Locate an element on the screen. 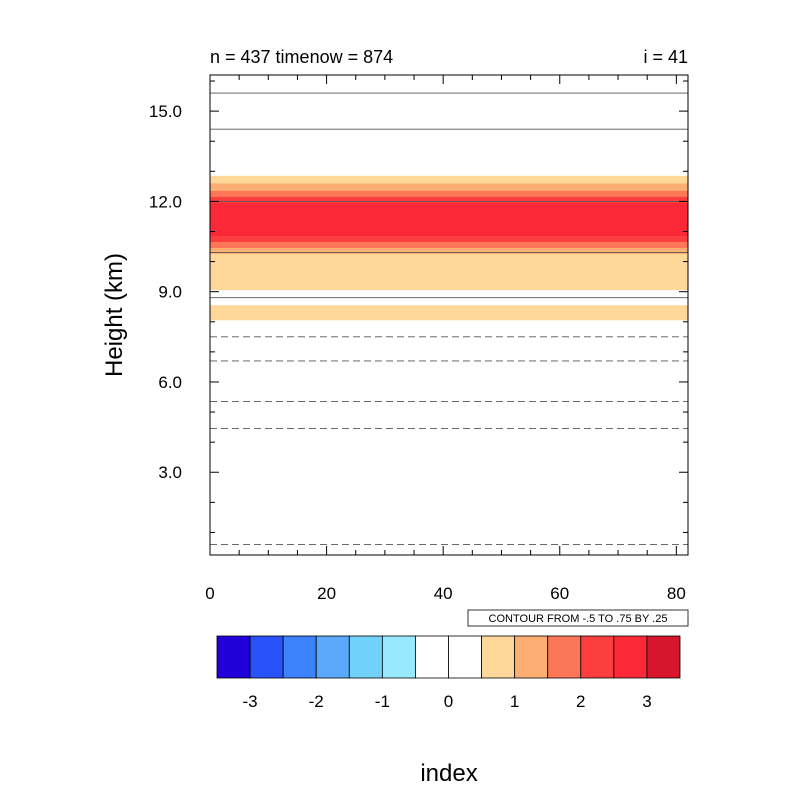 The image size is (800, 800). x-tick-label-0: 0 is located at coordinates (209, 593).